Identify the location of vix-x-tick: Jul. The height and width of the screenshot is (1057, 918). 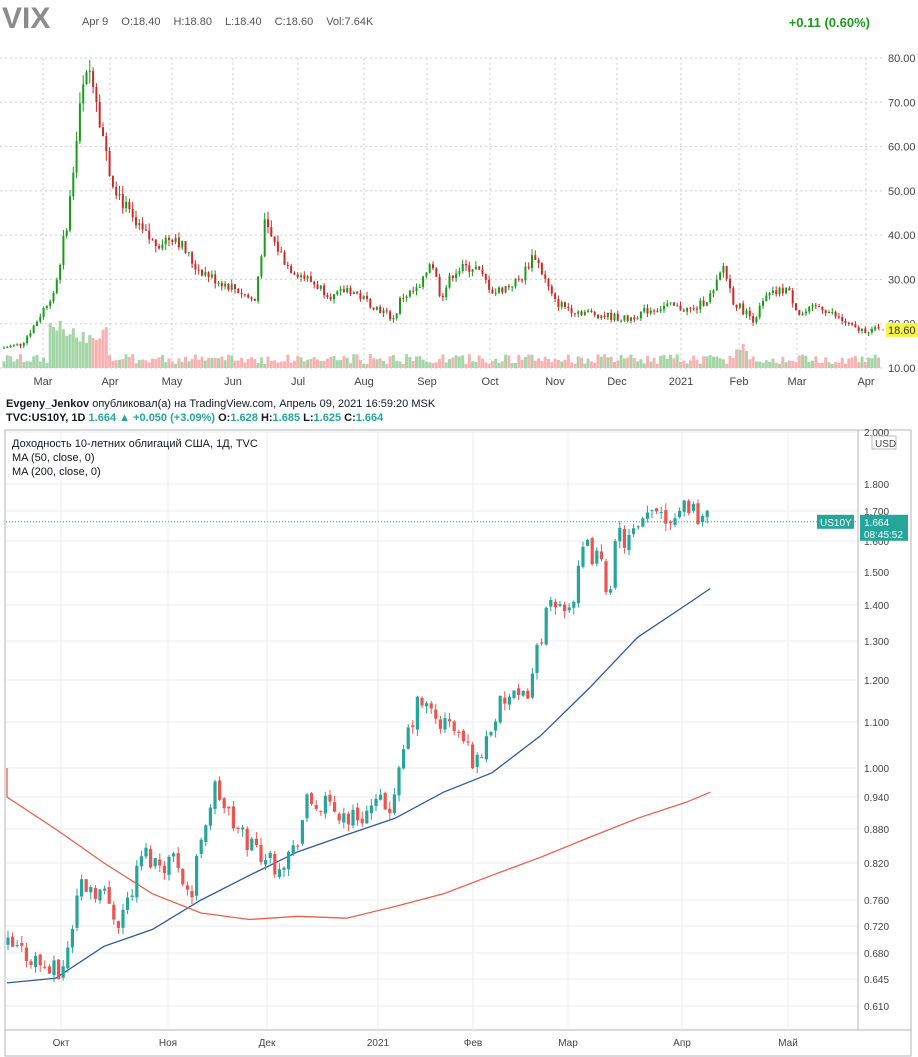
(298, 382).